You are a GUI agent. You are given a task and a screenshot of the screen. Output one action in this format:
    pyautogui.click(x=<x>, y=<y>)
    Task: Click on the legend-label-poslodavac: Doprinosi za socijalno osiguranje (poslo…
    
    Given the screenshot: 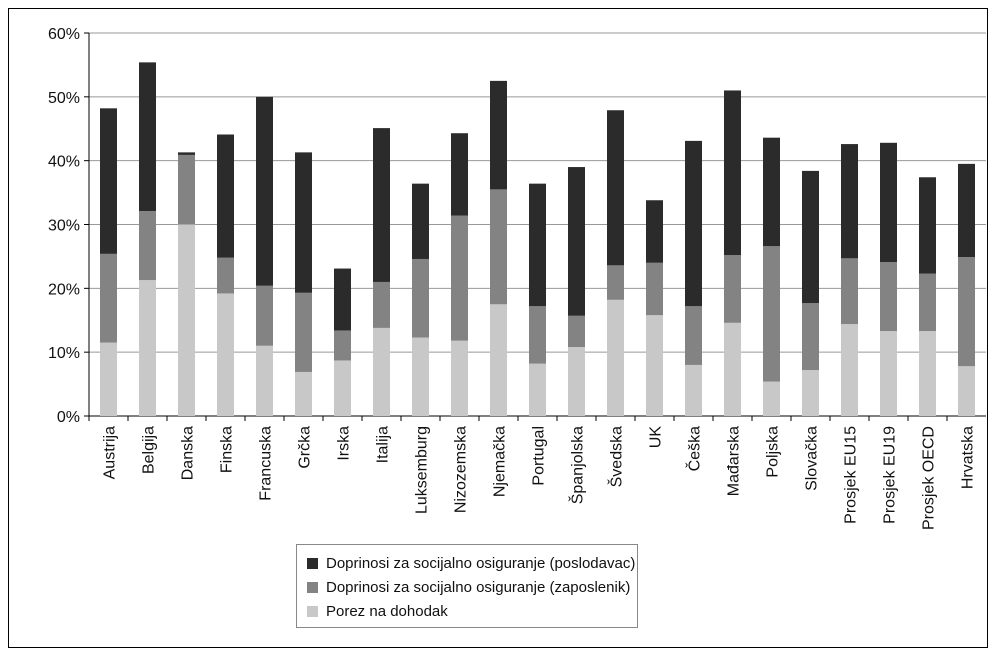 What is the action you would take?
    pyautogui.click(x=481, y=563)
    